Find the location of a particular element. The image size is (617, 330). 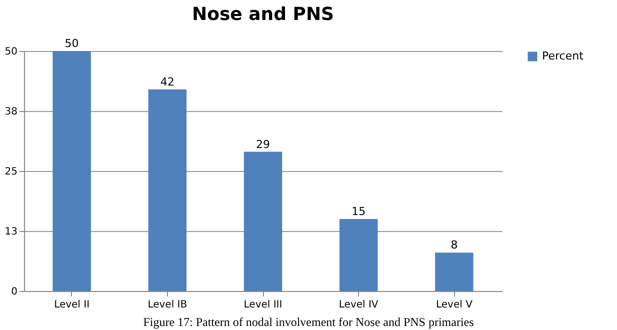

y-tick-label: 25 is located at coordinates (11, 172).